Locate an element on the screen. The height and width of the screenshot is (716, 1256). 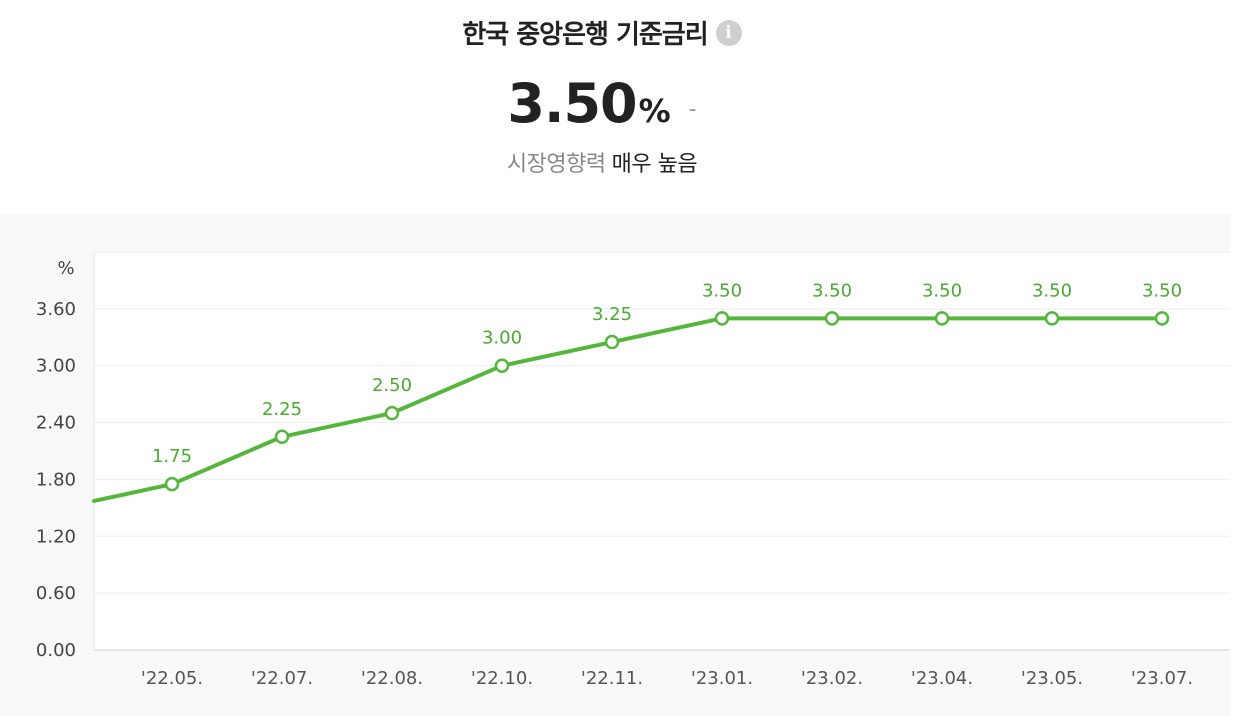
data-label: 3.25 is located at coordinates (612, 314).